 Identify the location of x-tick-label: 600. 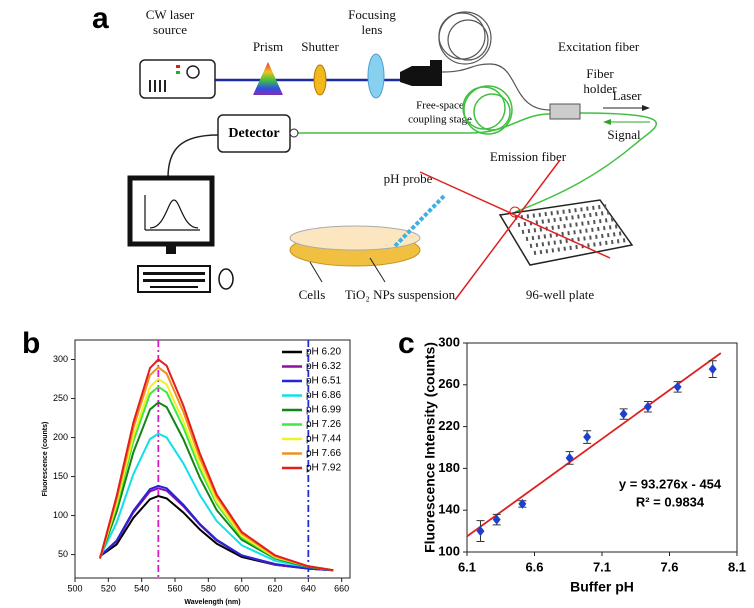
(241, 588).